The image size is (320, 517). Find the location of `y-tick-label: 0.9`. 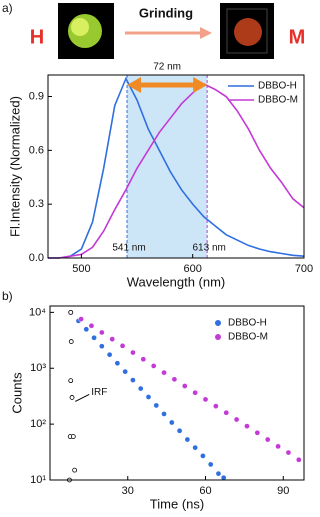

y-tick-label: 0.9 is located at coordinates (36, 96).